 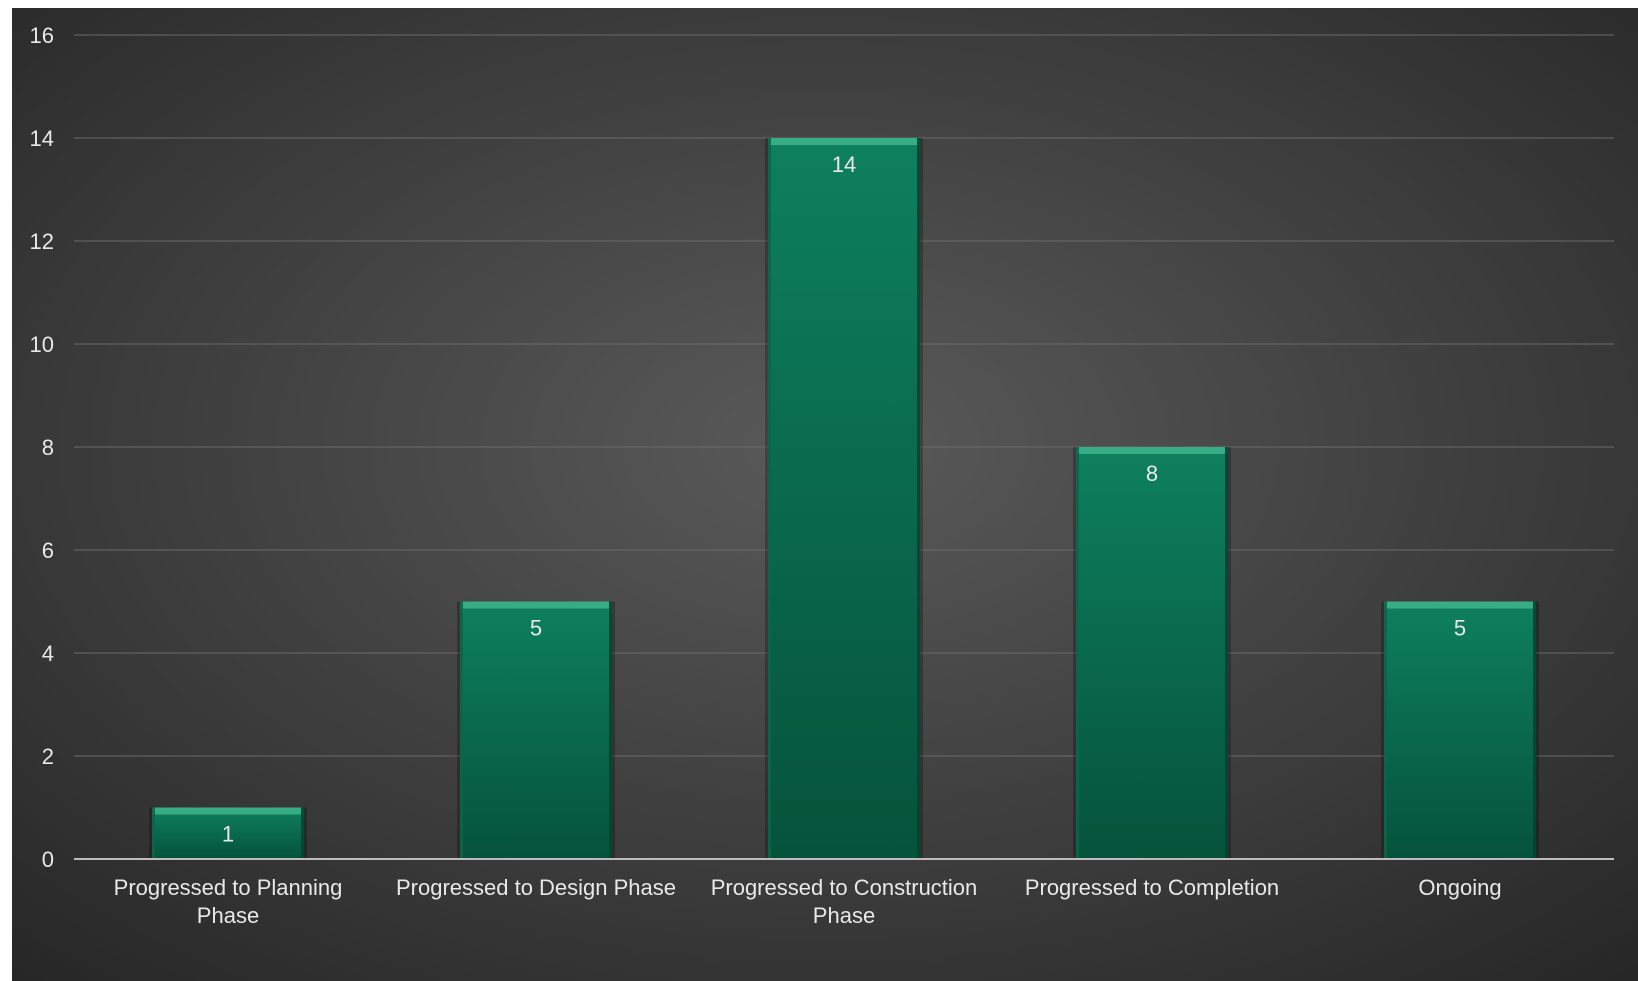 I want to click on bar-group: 1, so click(x=228, y=833).